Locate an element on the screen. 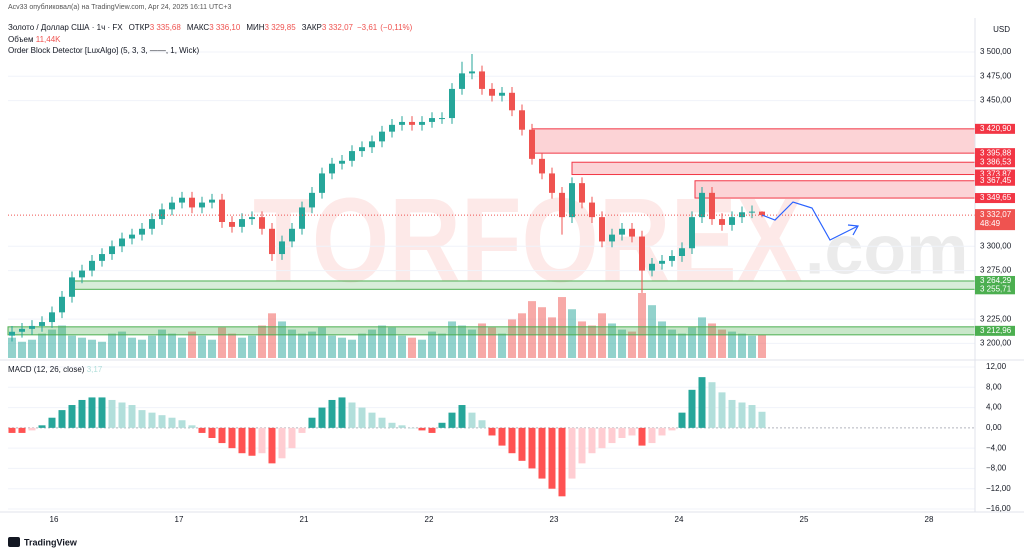  price-tag-label: 3 349,65 is located at coordinates (996, 197).